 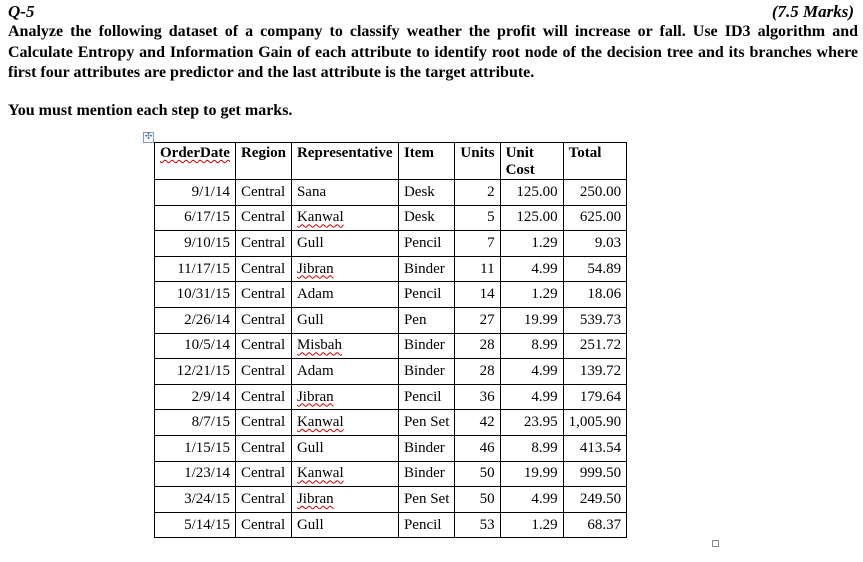 I want to click on question-note: You must mention each step to get marks., so click(x=150, y=110).